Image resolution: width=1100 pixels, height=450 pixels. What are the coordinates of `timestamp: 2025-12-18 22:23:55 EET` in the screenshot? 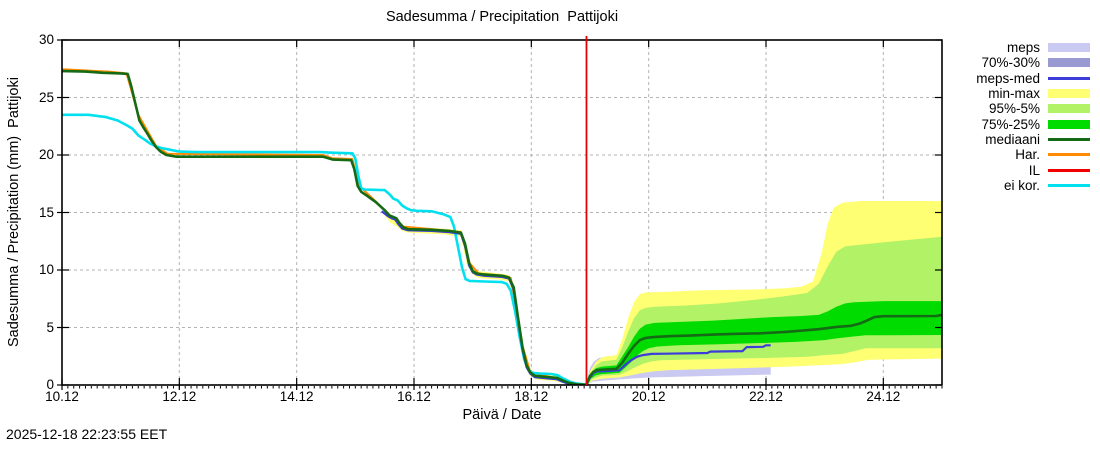 It's located at (87, 434).